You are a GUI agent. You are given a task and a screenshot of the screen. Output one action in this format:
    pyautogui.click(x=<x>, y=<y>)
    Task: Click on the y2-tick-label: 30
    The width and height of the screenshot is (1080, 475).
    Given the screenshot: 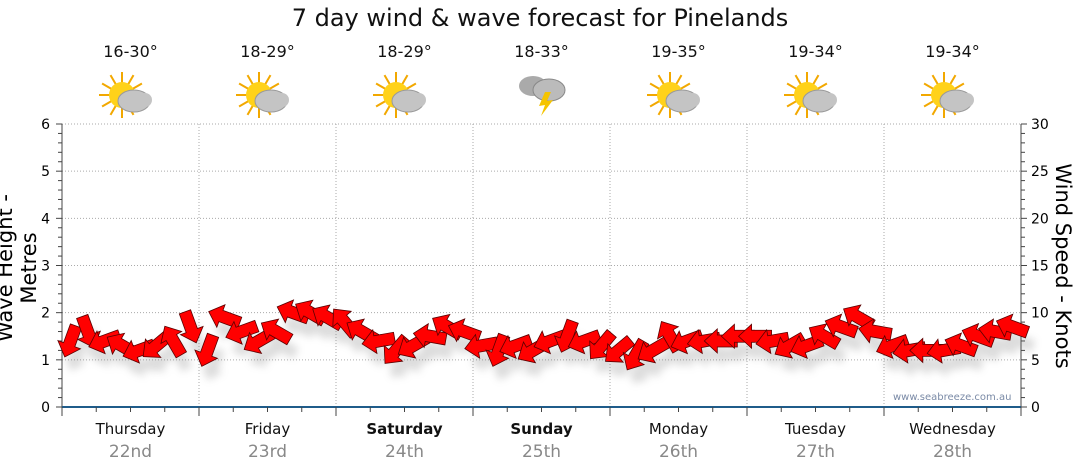 What is the action you would take?
    pyautogui.click(x=1040, y=125)
    